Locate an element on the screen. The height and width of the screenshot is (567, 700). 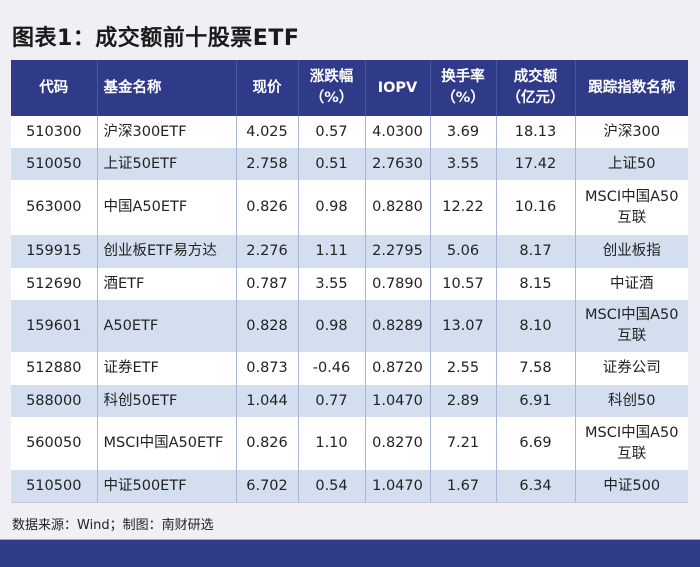
cell-price: 2.758 is located at coordinates (266, 164).